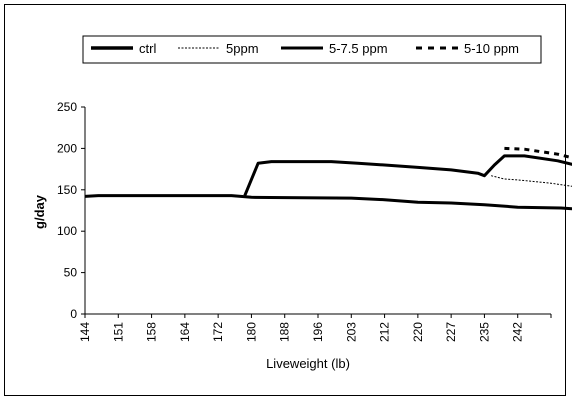 The width and height of the screenshot is (572, 403). Describe the element at coordinates (418, 332) in the screenshot. I see `x-tick-label: 220` at that location.